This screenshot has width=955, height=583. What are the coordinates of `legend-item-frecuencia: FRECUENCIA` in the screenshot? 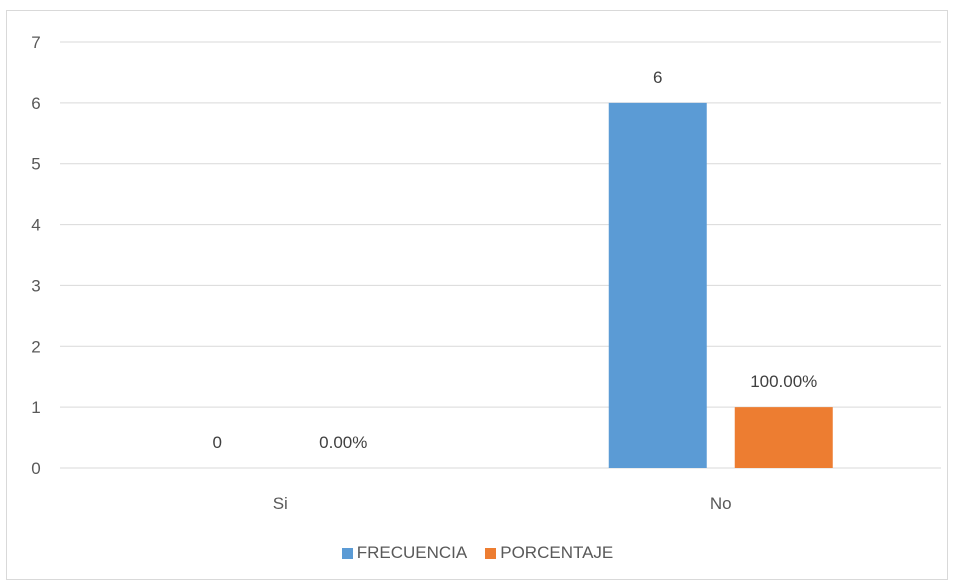 It's located at (404, 553).